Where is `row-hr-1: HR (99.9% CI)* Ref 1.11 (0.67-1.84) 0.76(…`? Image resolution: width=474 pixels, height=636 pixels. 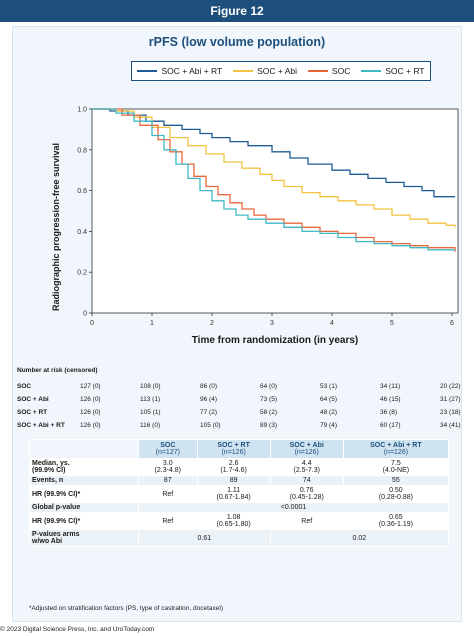 row-hr-1: HR (99.9% CI)* Ref 1.11 (0.67-1.84) 0.76(… is located at coordinates (239, 494).